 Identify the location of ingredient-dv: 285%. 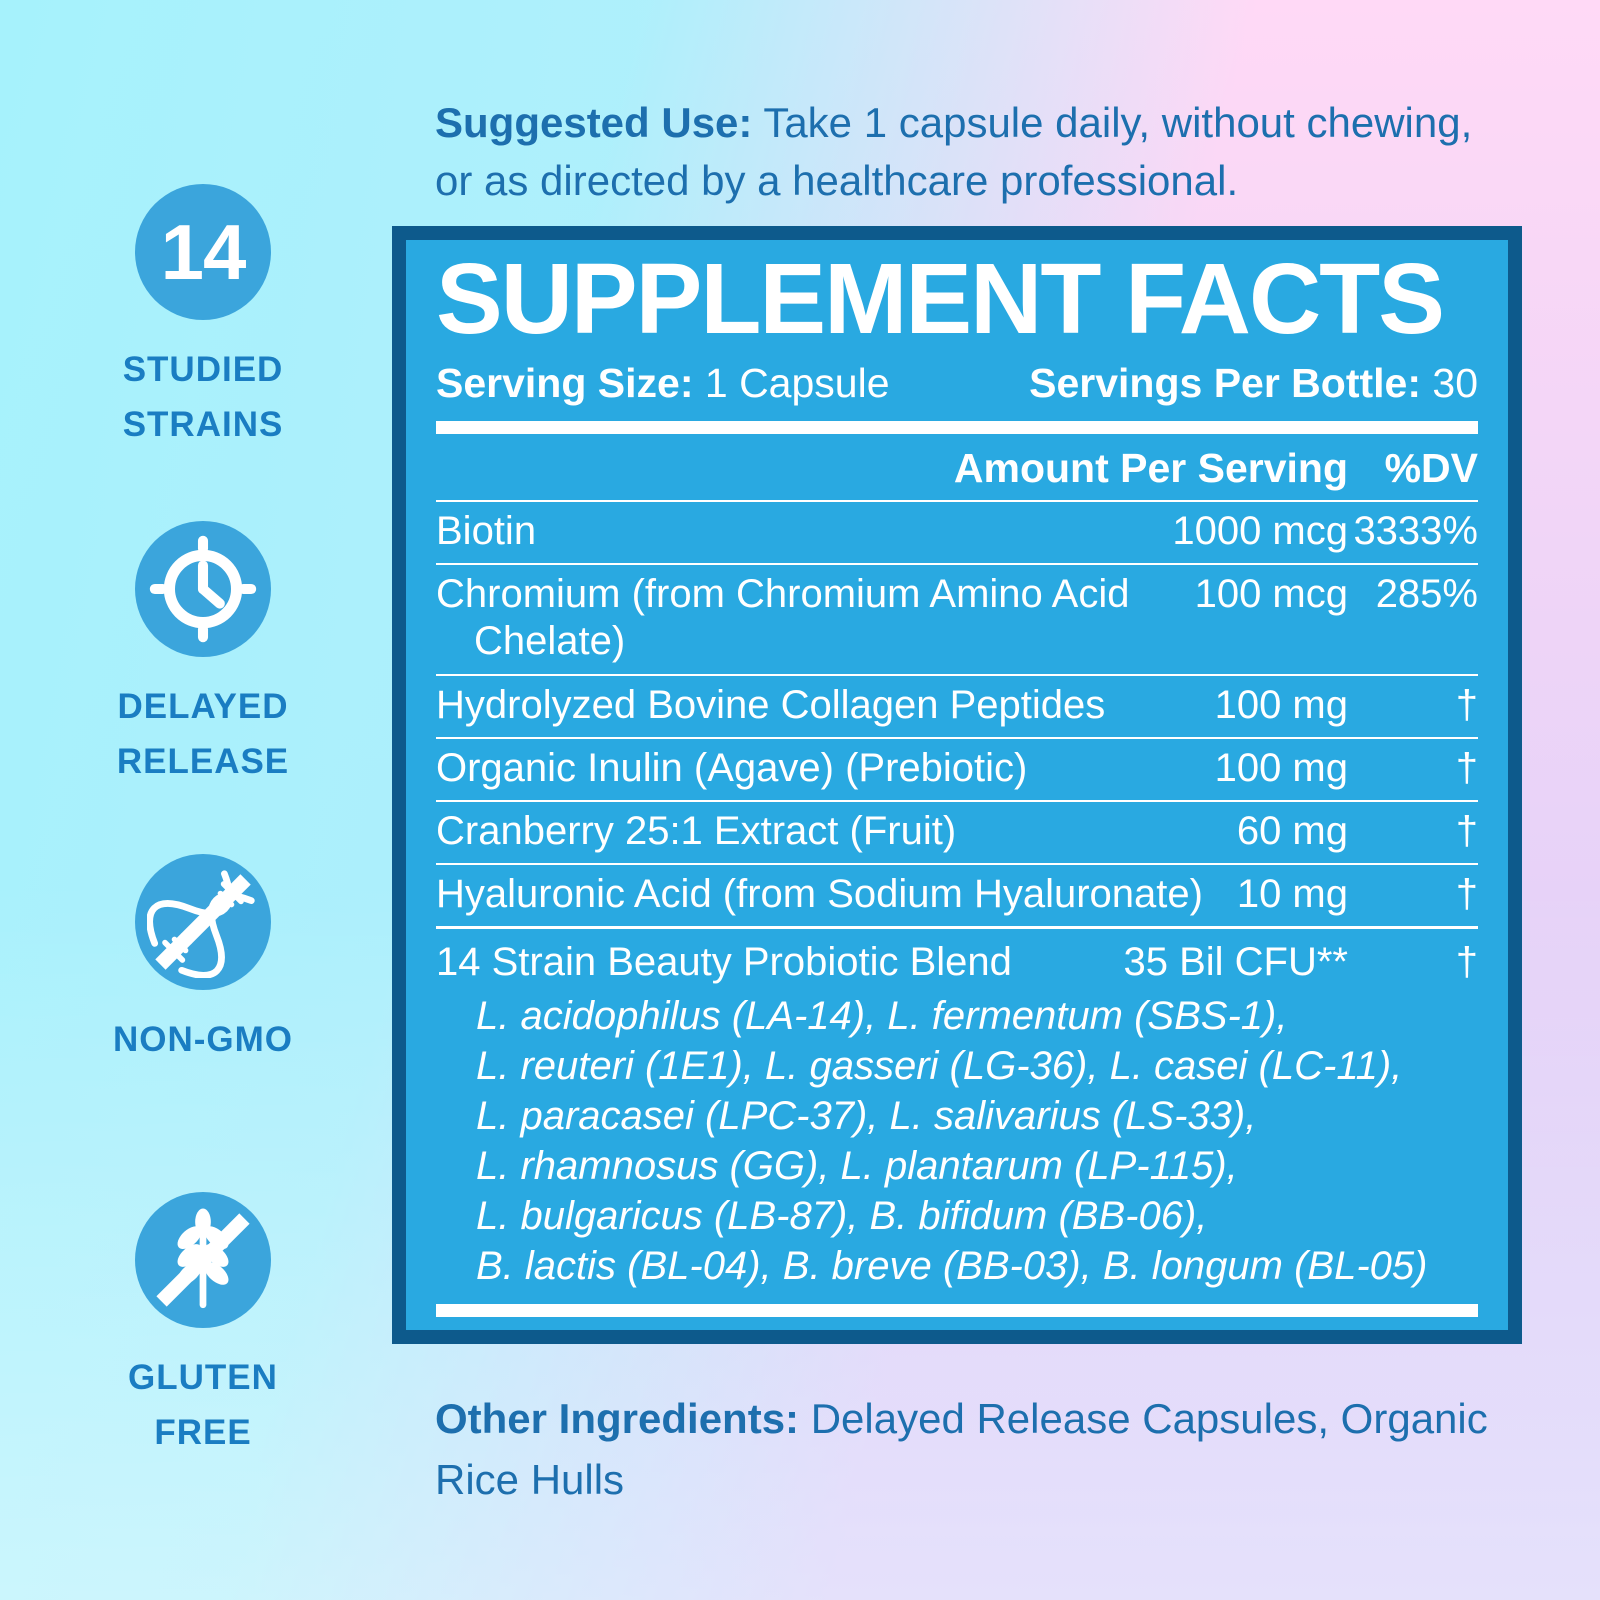
(1426, 594).